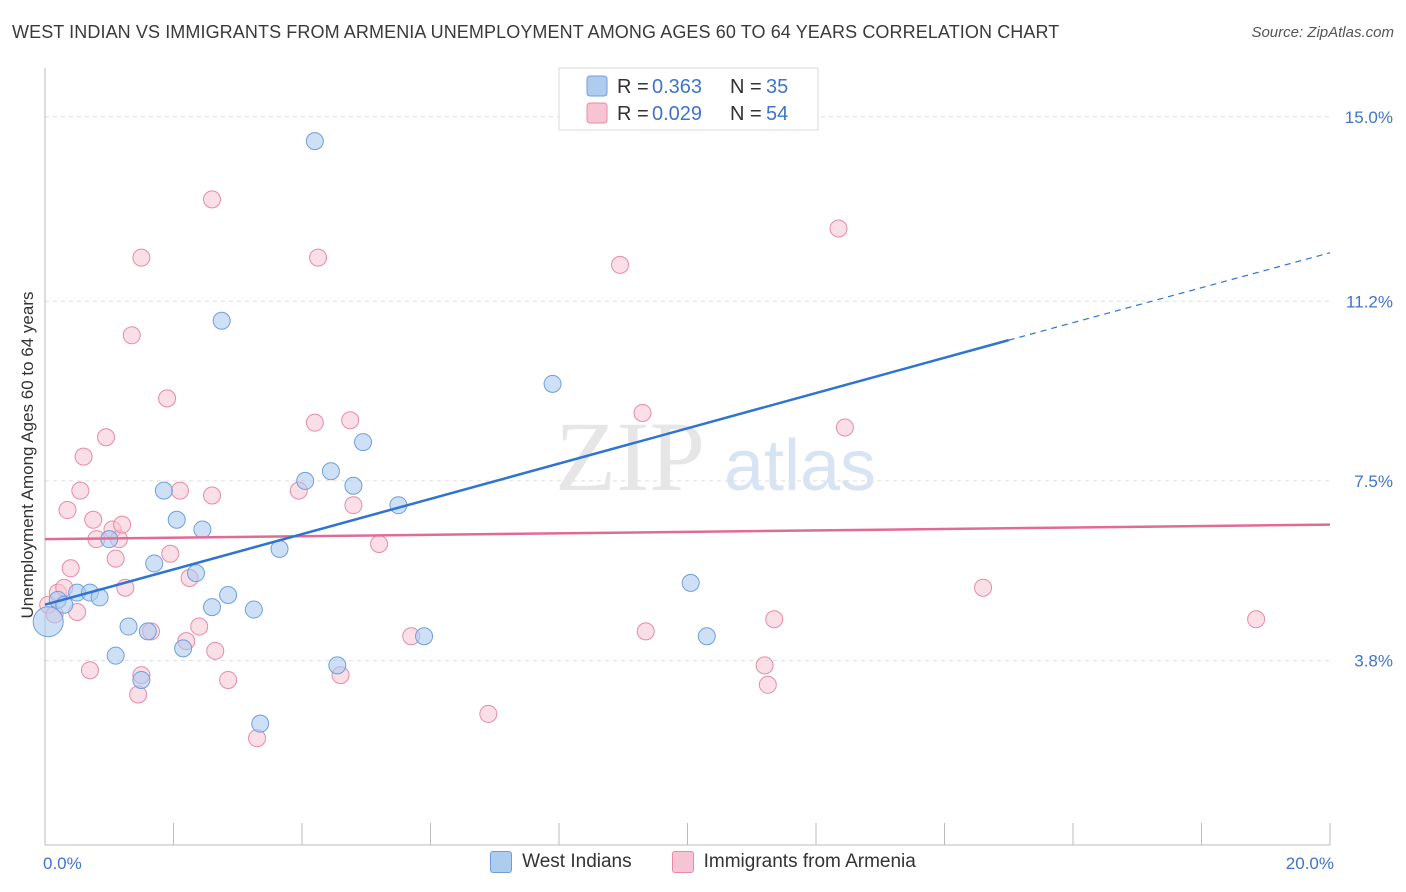 Image resolution: width=1406 pixels, height=892 pixels. I want to click on legend-label-armenia: Immigrants from Armenia, so click(809, 861).